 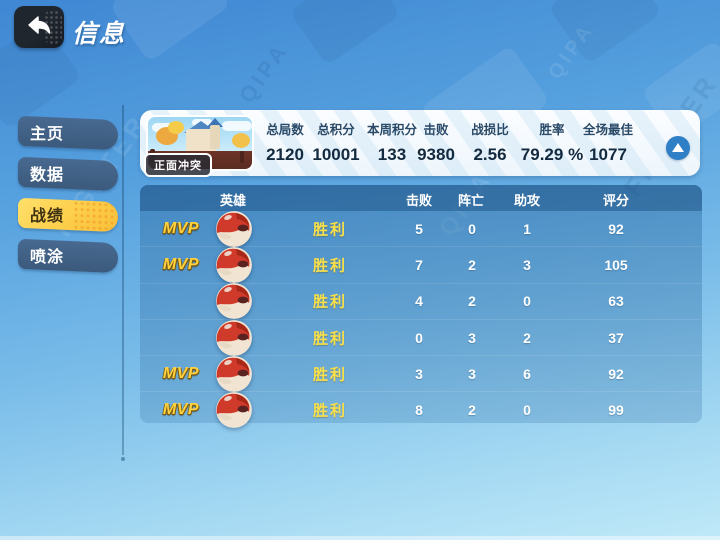 I want to click on page-title: 信息, so click(x=99, y=34).